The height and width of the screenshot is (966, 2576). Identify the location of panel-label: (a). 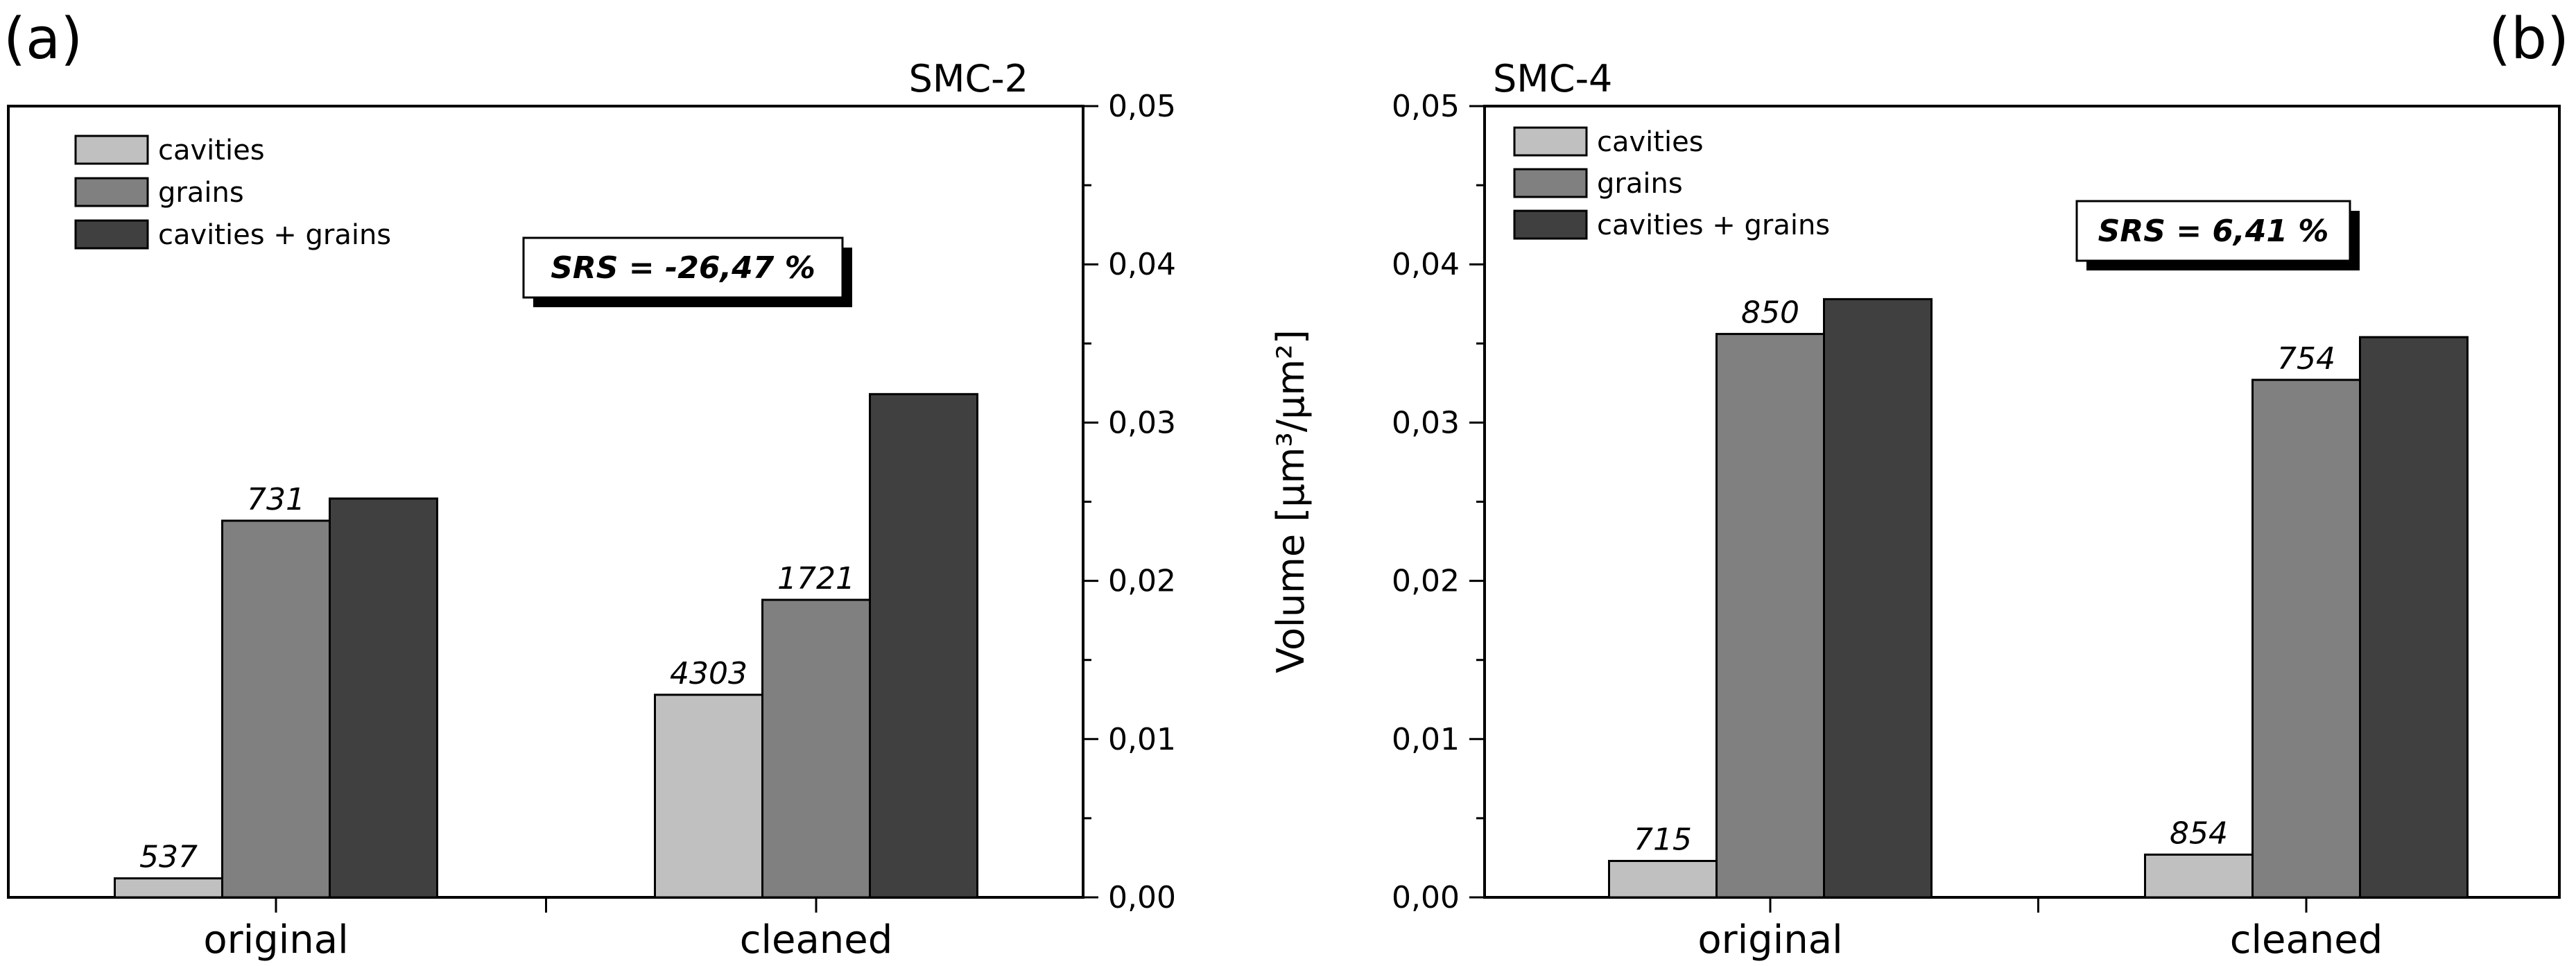
(43, 39).